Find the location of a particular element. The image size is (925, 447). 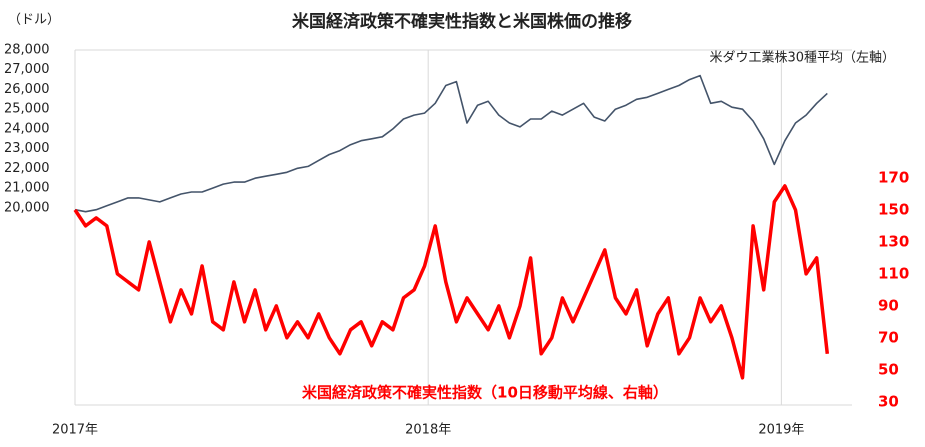

y-tick-label: 22,000 is located at coordinates (27, 168).